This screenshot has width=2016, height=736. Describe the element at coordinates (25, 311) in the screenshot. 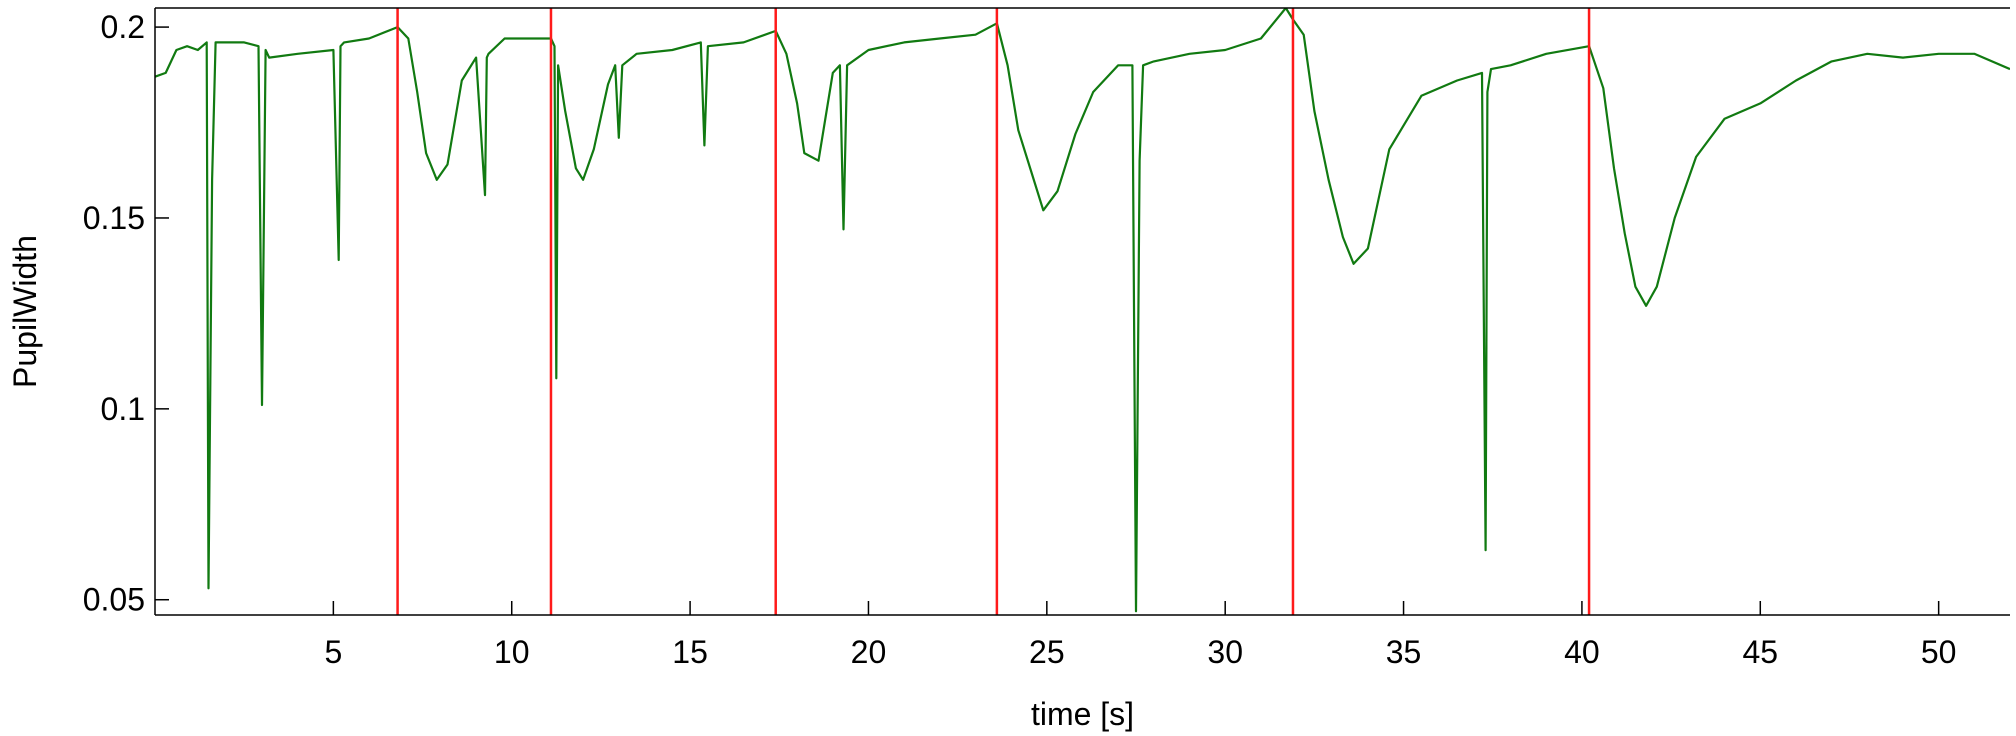

I see `y-axis-title: PupilWidth` at that location.